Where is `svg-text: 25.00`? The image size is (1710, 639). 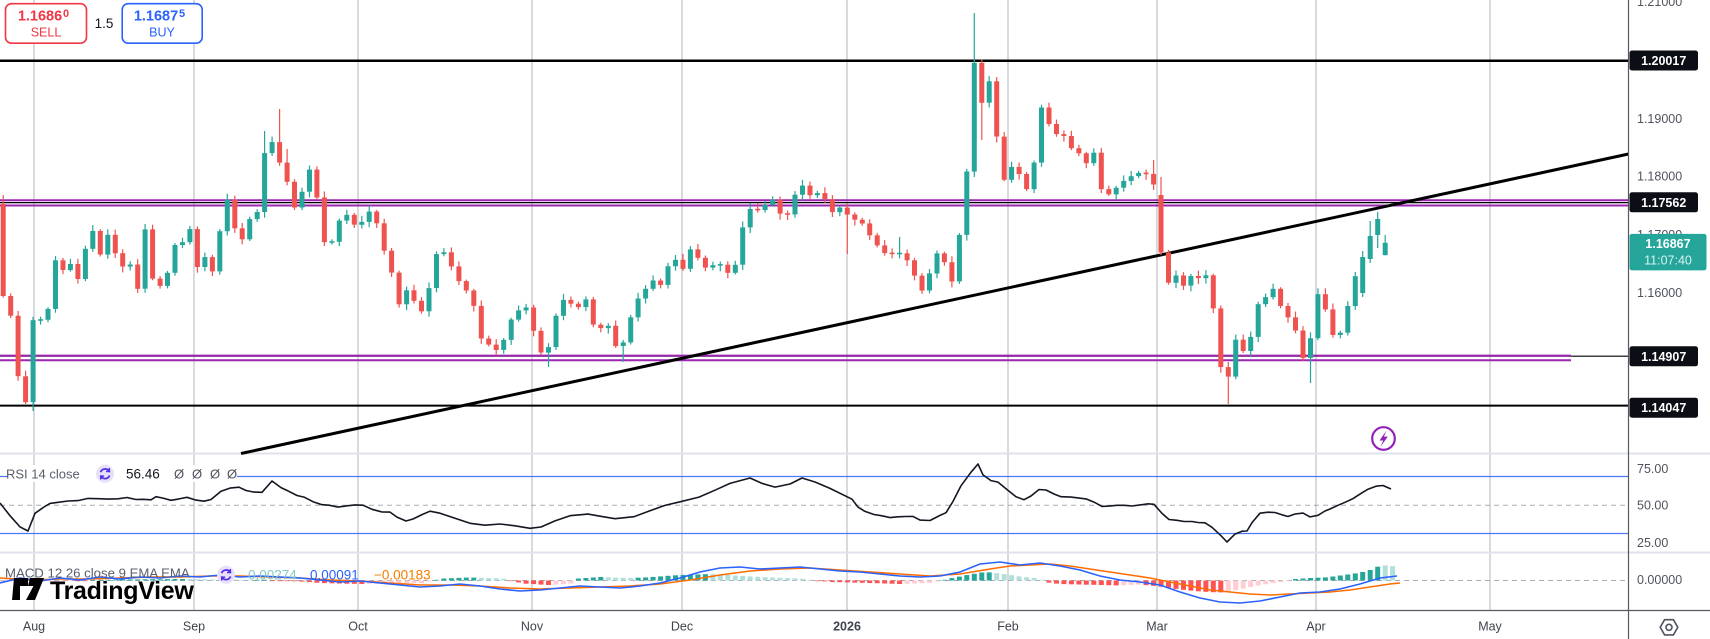 svg-text: 25.00 is located at coordinates (1652, 543).